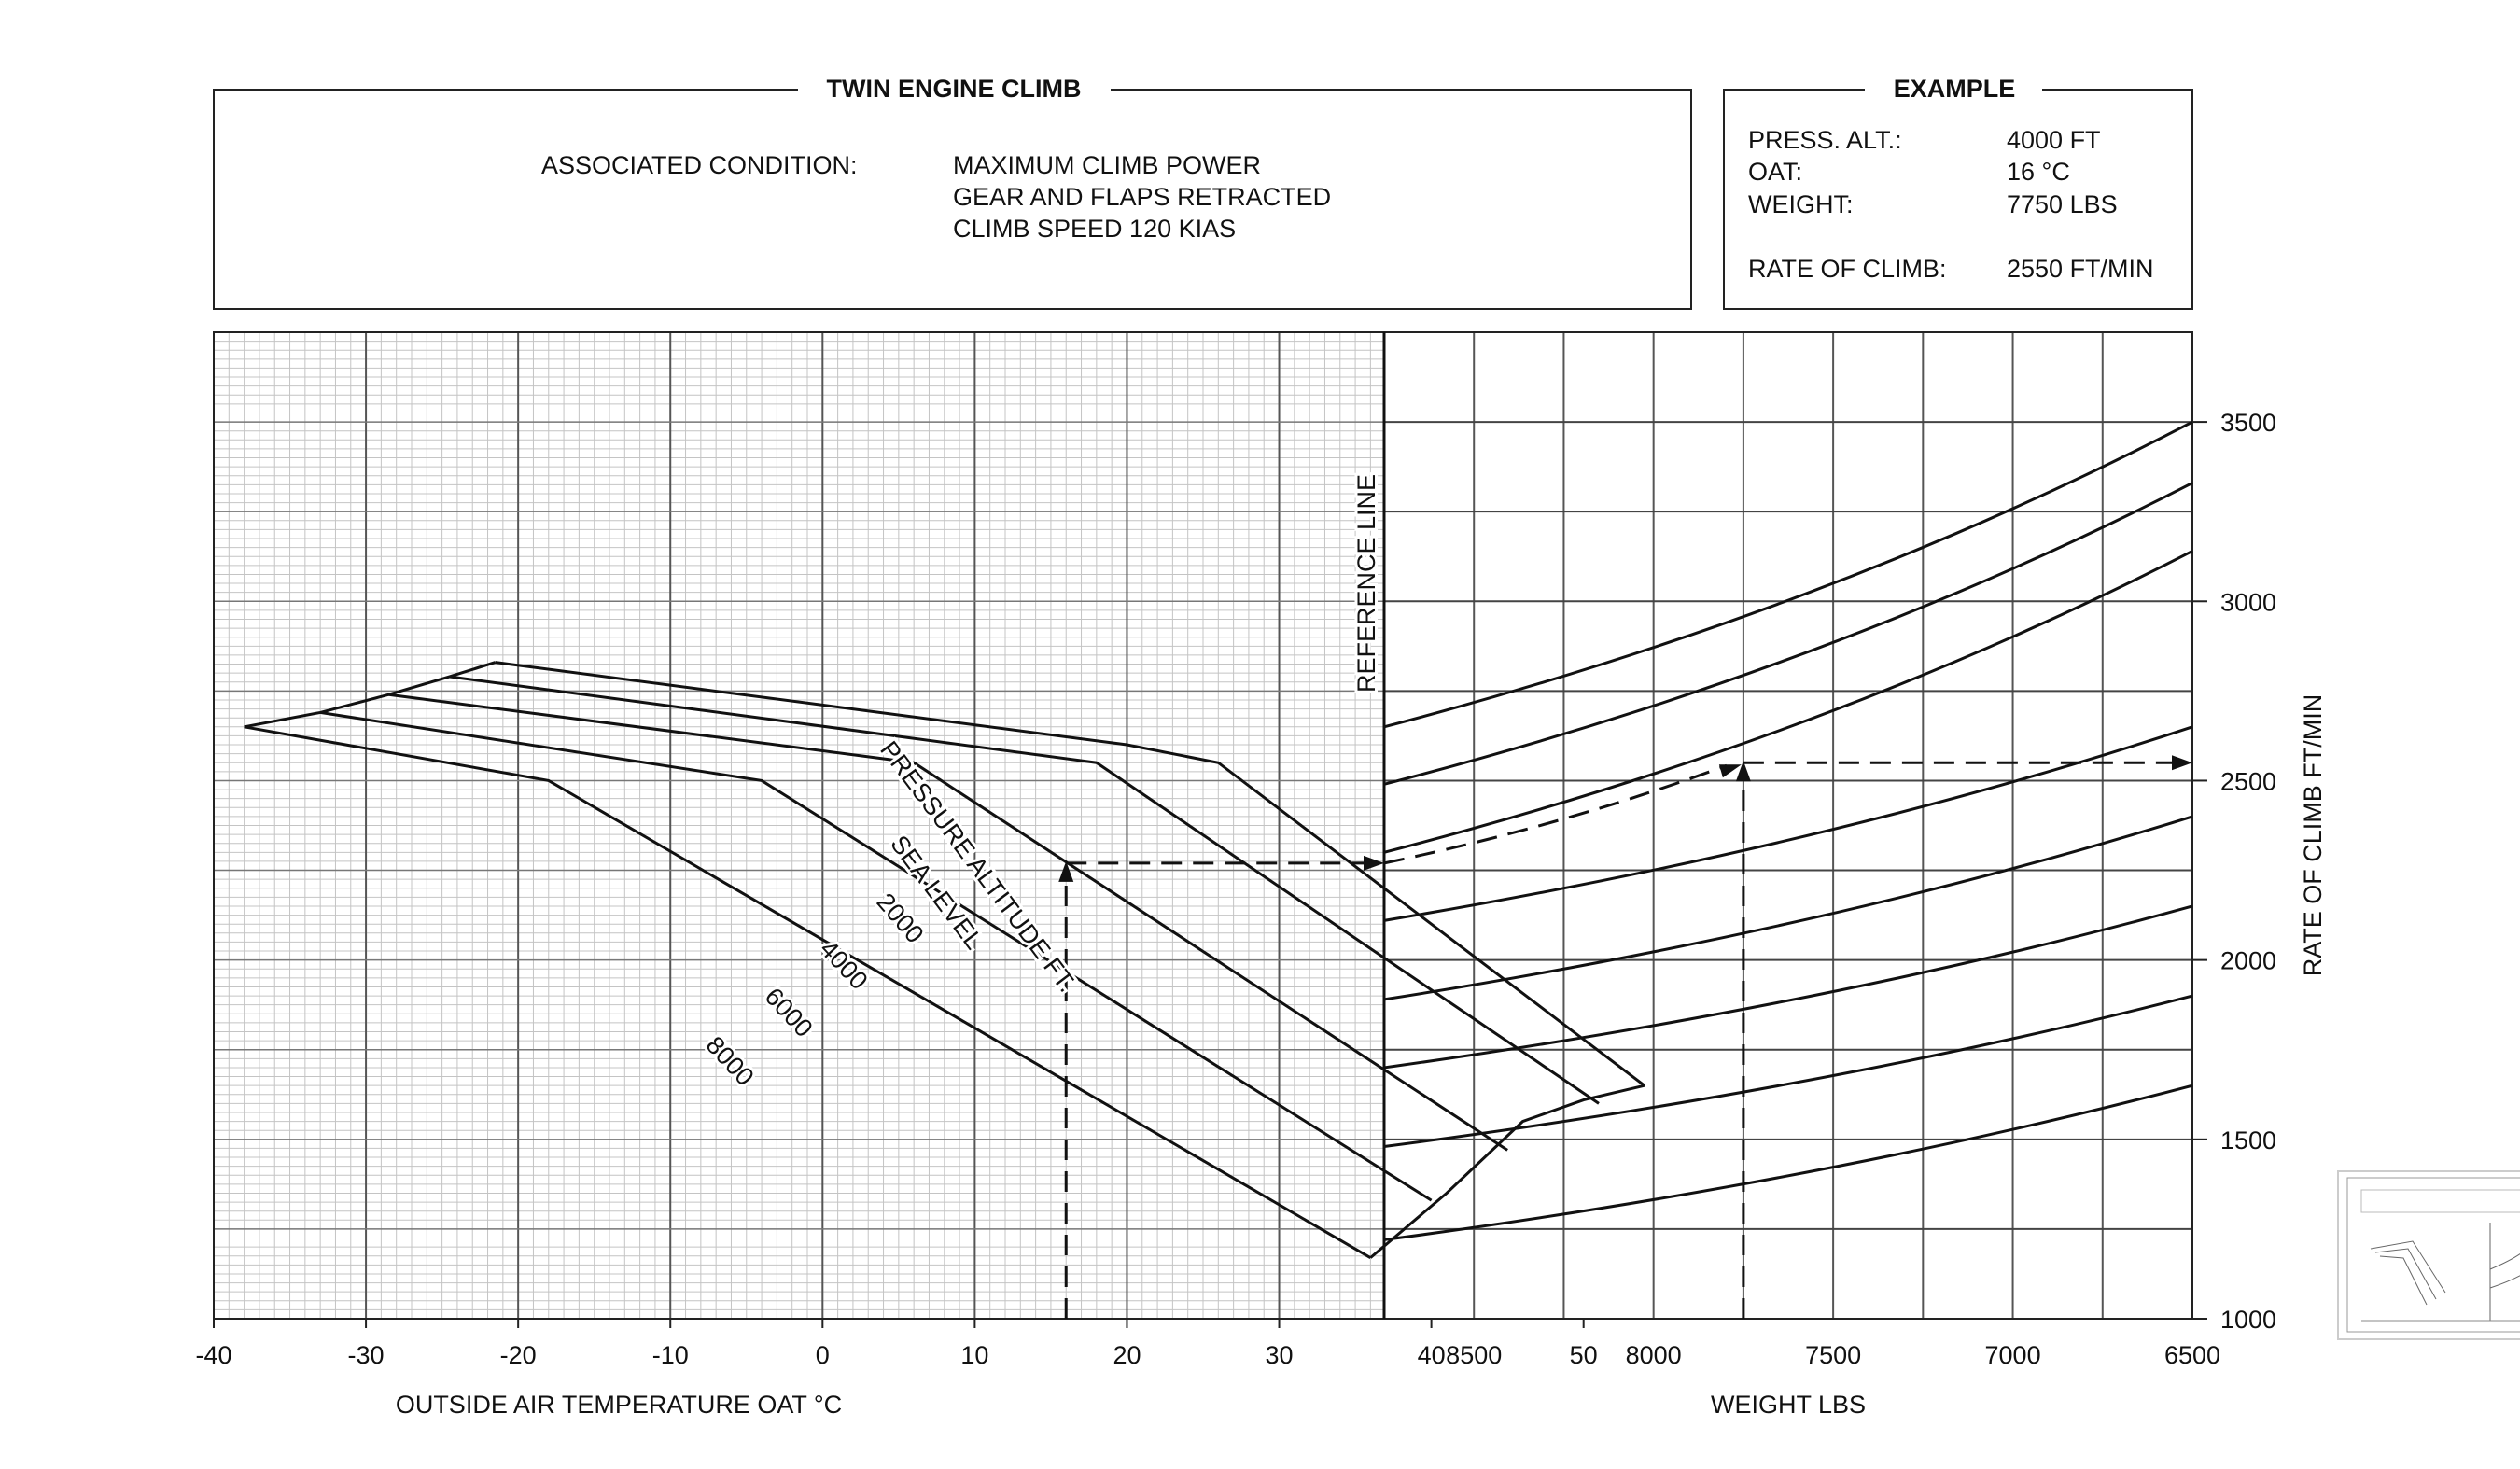  What do you see at coordinates (2182, 763) in the screenshot?
I see `example-arrow-result` at bounding box center [2182, 763].